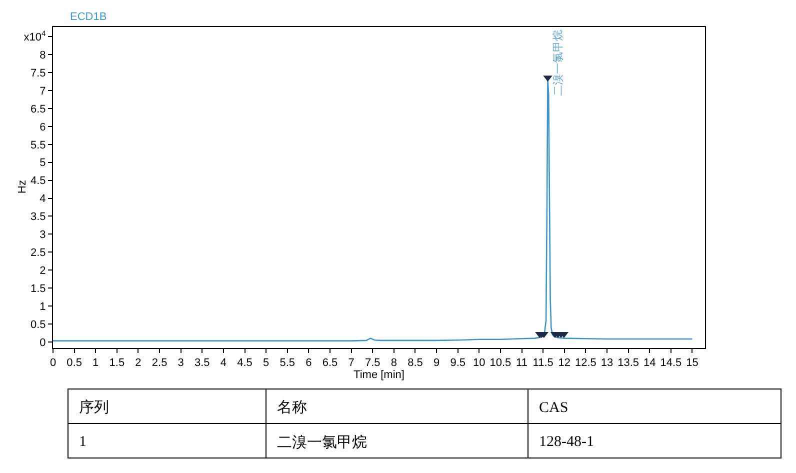 The height and width of the screenshot is (473, 796). What do you see at coordinates (43, 270) in the screenshot?
I see `y-tick-label: 2` at bounding box center [43, 270].